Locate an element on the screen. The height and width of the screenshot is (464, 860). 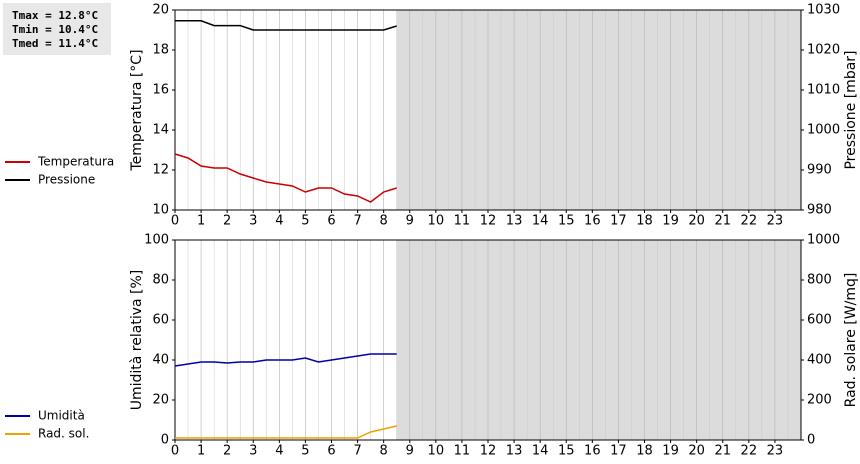
y-tick-label: 60 is located at coordinates (160, 320).